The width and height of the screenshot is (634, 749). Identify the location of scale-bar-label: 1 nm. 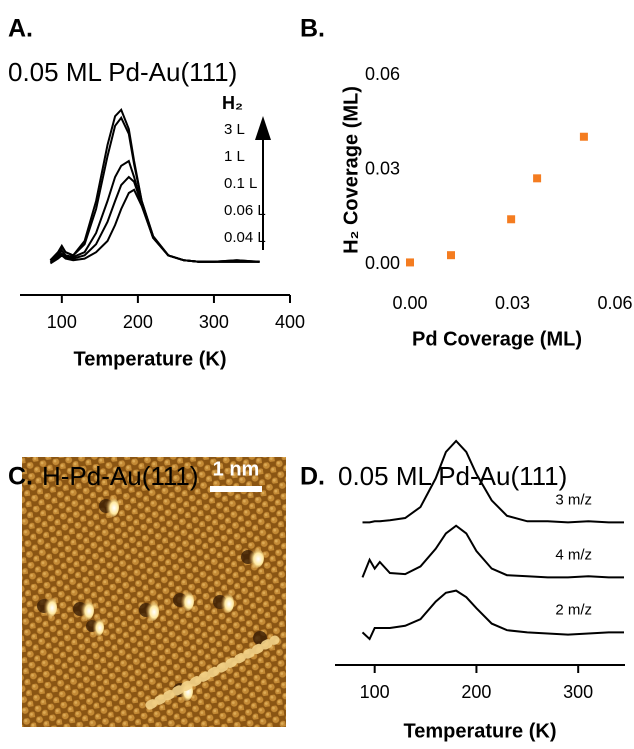
(236, 469).